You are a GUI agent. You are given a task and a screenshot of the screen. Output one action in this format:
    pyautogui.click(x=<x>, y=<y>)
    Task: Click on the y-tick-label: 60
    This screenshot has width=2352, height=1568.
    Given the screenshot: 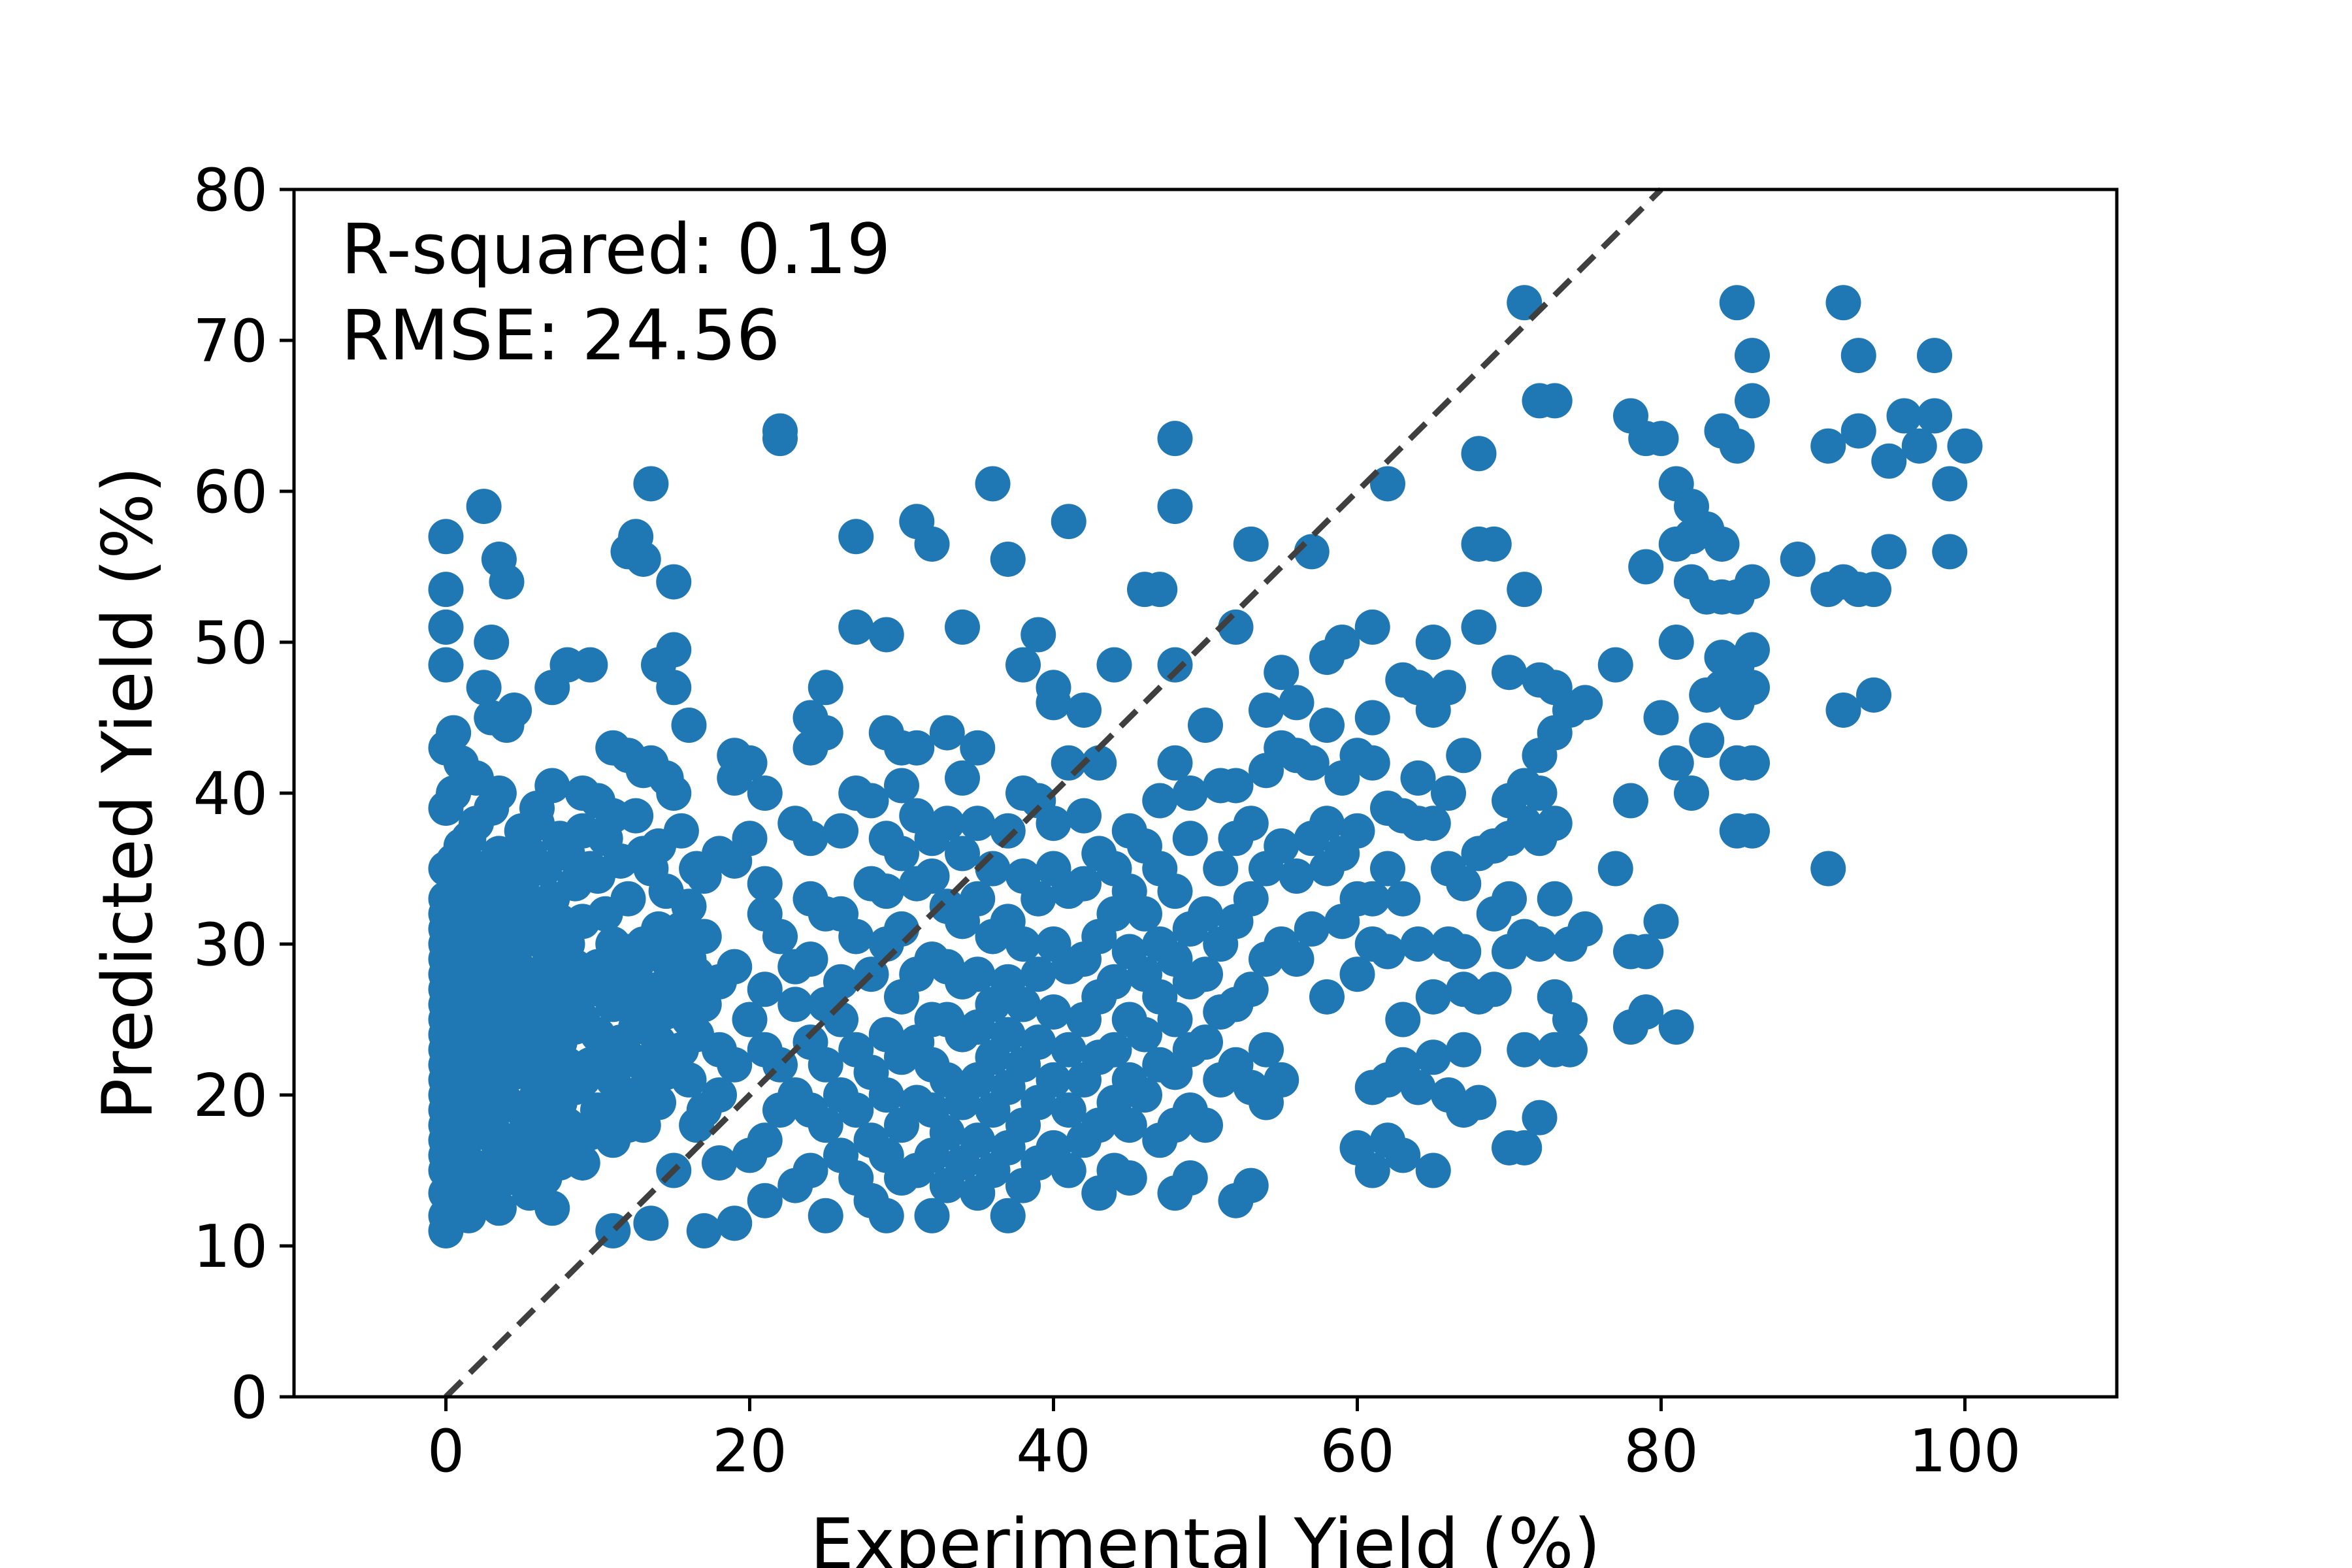 What is the action you would take?
    pyautogui.click(x=230, y=492)
    